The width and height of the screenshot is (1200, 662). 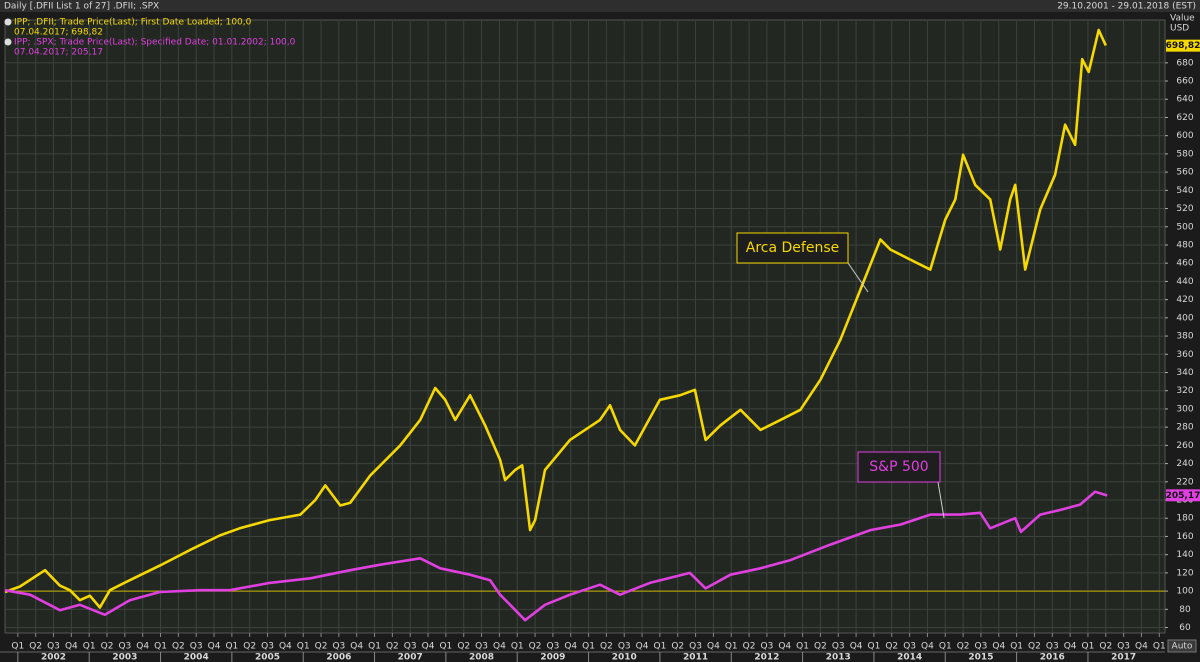 What do you see at coordinates (81, 7) in the screenshot?
I see `chart-title: Daily [.DFII List 1 of 27] .DFII; .SPX` at bounding box center [81, 7].